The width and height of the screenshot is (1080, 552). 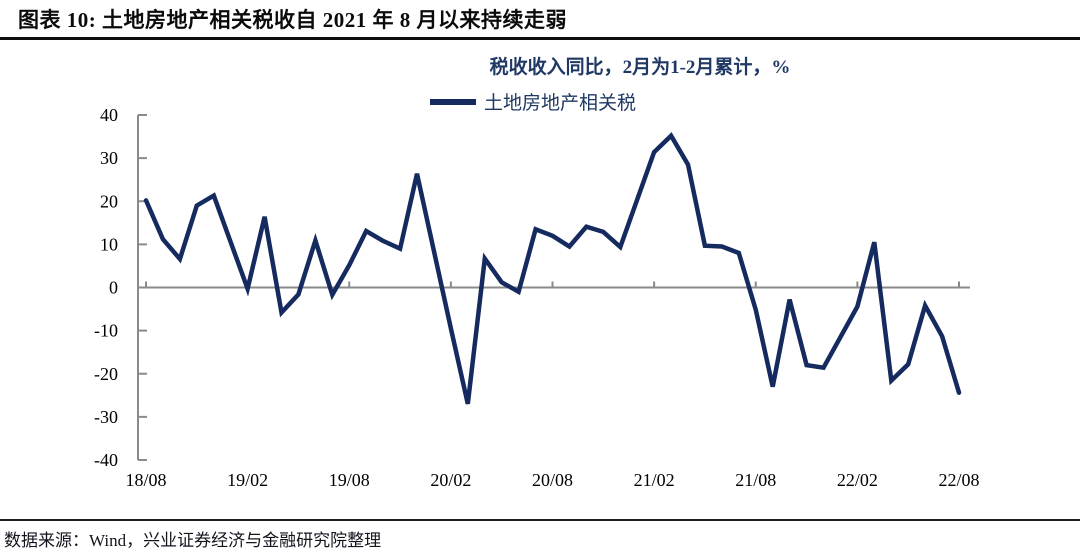 What do you see at coordinates (113, 288) in the screenshot?
I see `y-axis-tick-label: 0` at bounding box center [113, 288].